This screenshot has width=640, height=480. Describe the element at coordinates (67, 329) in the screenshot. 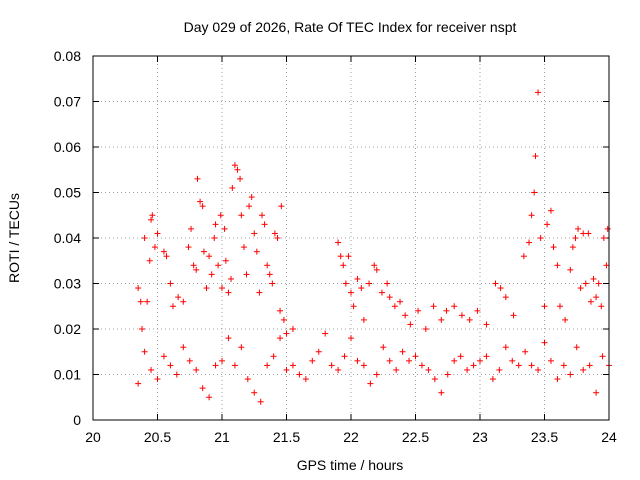

I see `y-tick-label: 0.02` at that location.